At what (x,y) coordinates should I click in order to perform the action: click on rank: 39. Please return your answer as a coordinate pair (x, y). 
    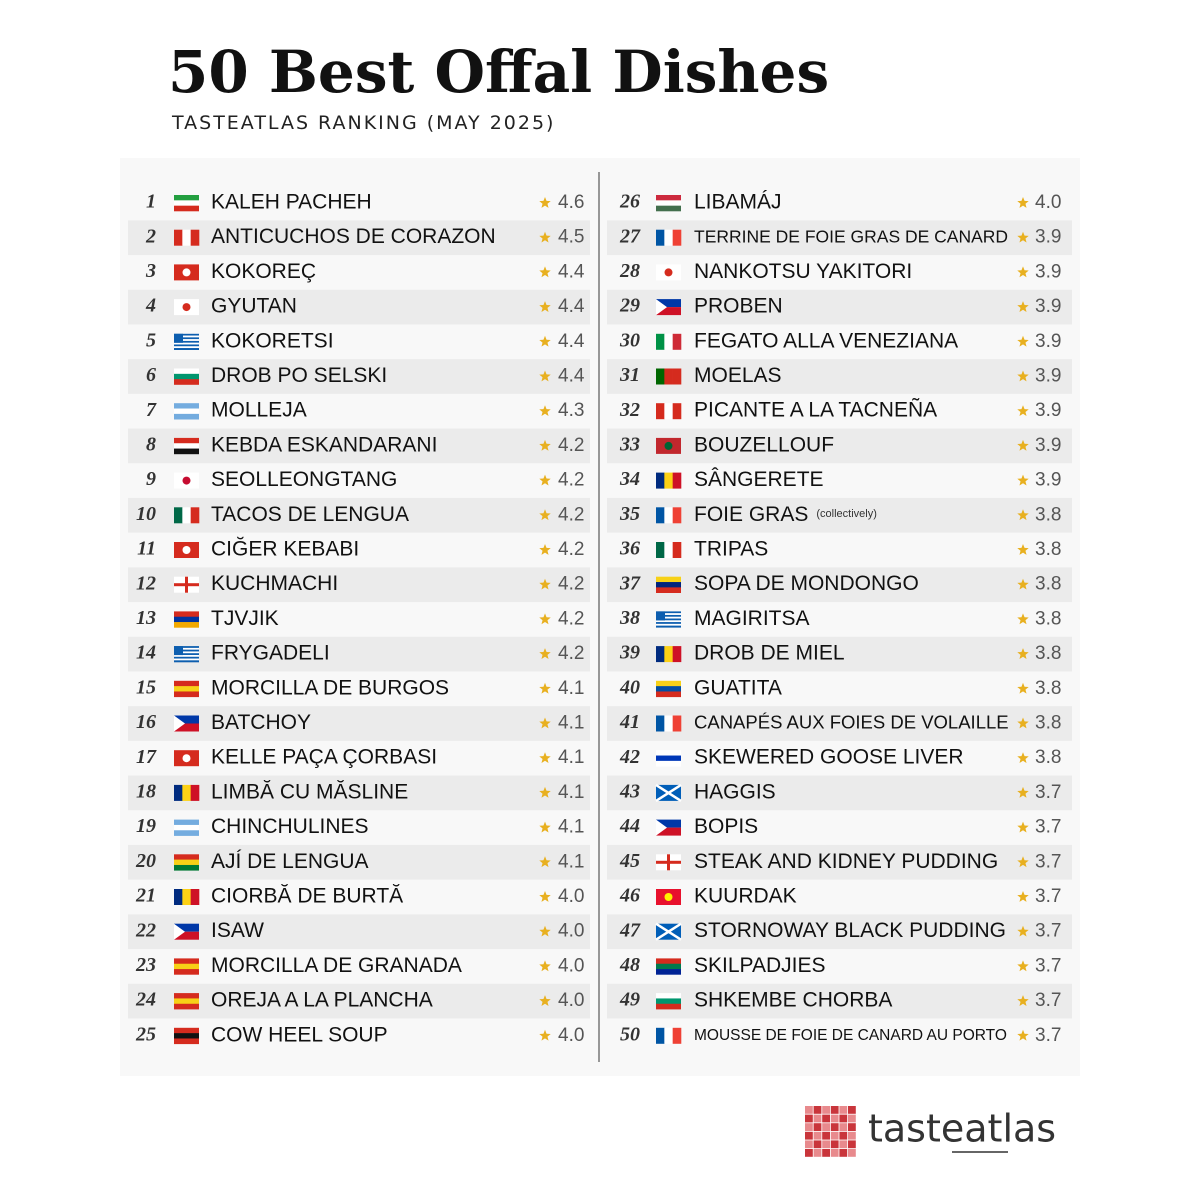
    Looking at the image, I should click on (629, 653).